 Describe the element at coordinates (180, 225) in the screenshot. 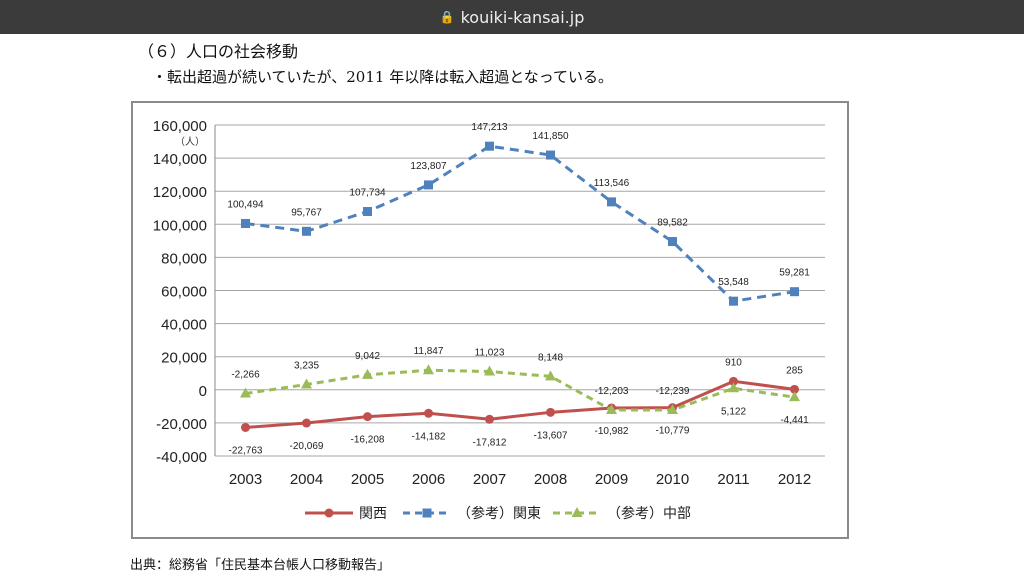

I see `y-tick-label: 100,000` at that location.